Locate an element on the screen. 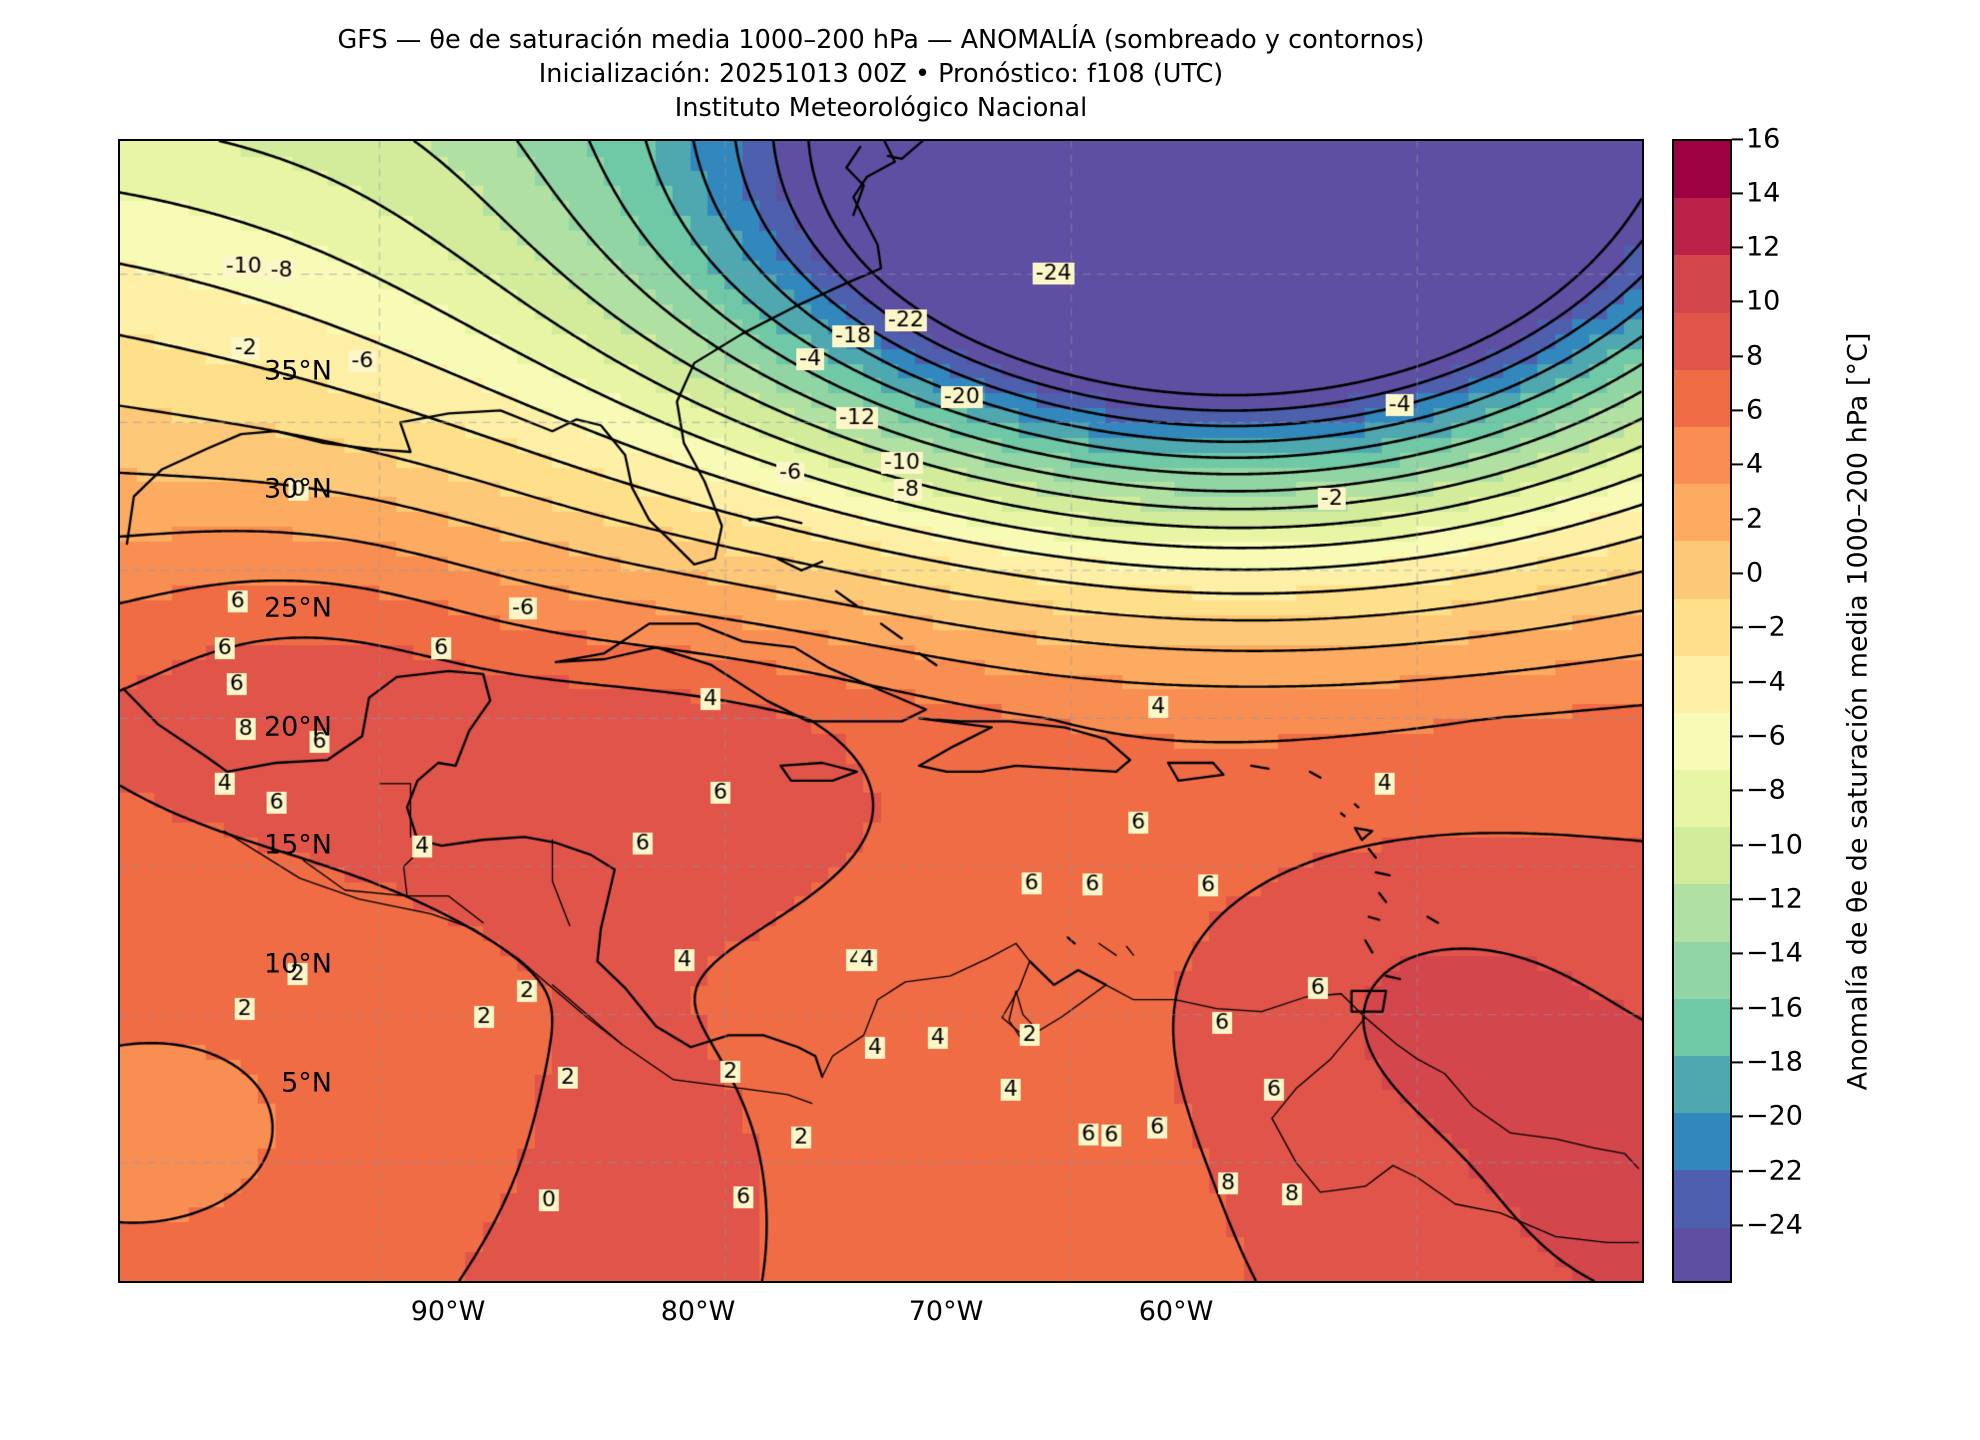 This screenshot has height=1440, width=1980. colorbar-tick-label: 4 is located at coordinates (1747, 464).